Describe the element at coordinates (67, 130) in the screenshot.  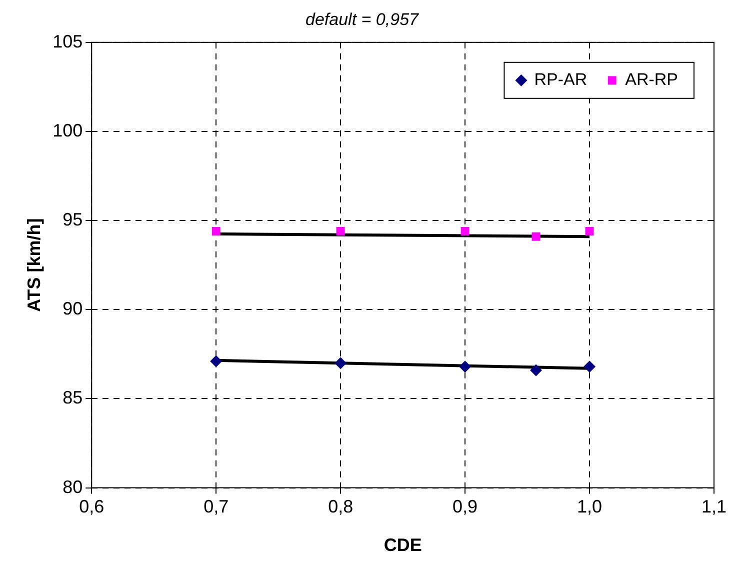
I see `y-tick-label: 100` at that location.